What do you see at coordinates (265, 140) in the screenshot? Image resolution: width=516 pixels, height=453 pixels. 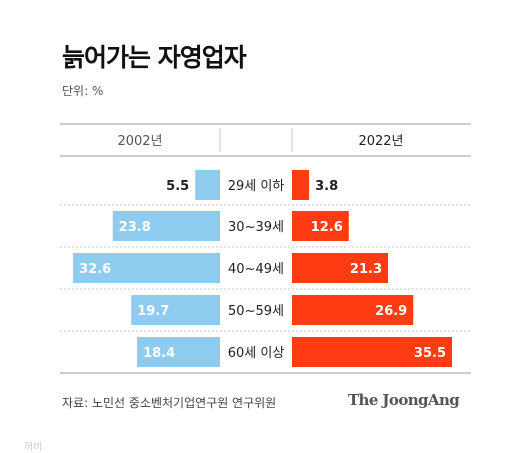 I see `chart-header: 2002년 2022년` at bounding box center [265, 140].